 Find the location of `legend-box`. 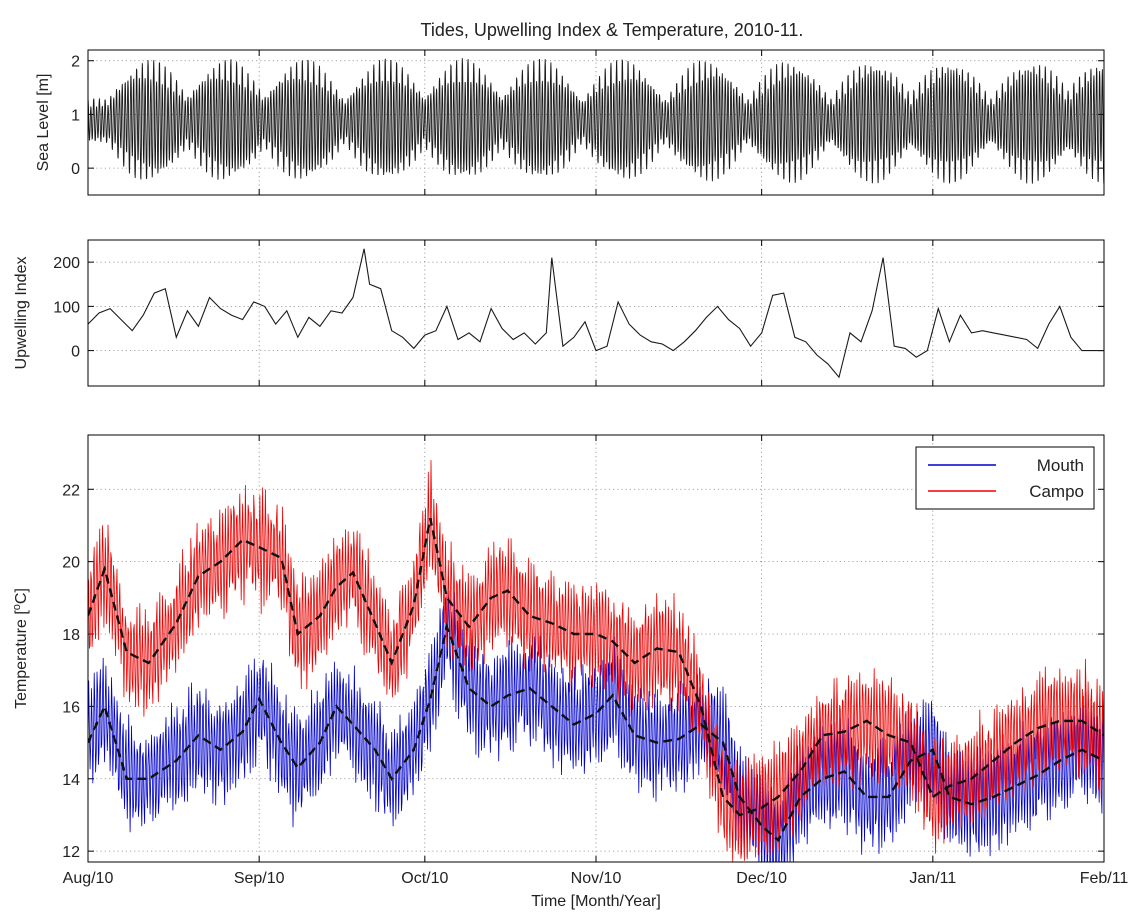

legend-box is located at coordinates (1005, 478).